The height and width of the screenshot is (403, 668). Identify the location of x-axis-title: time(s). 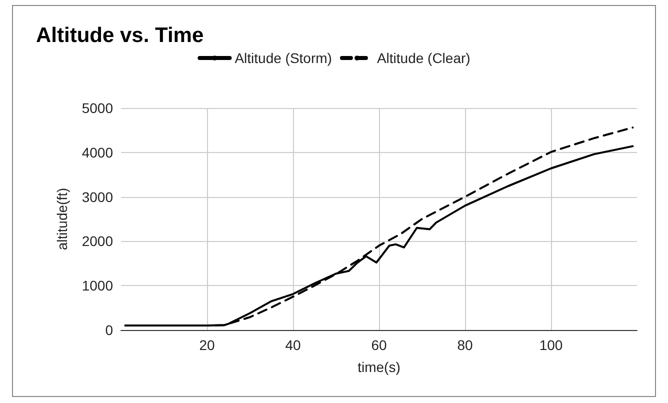
(379, 367).